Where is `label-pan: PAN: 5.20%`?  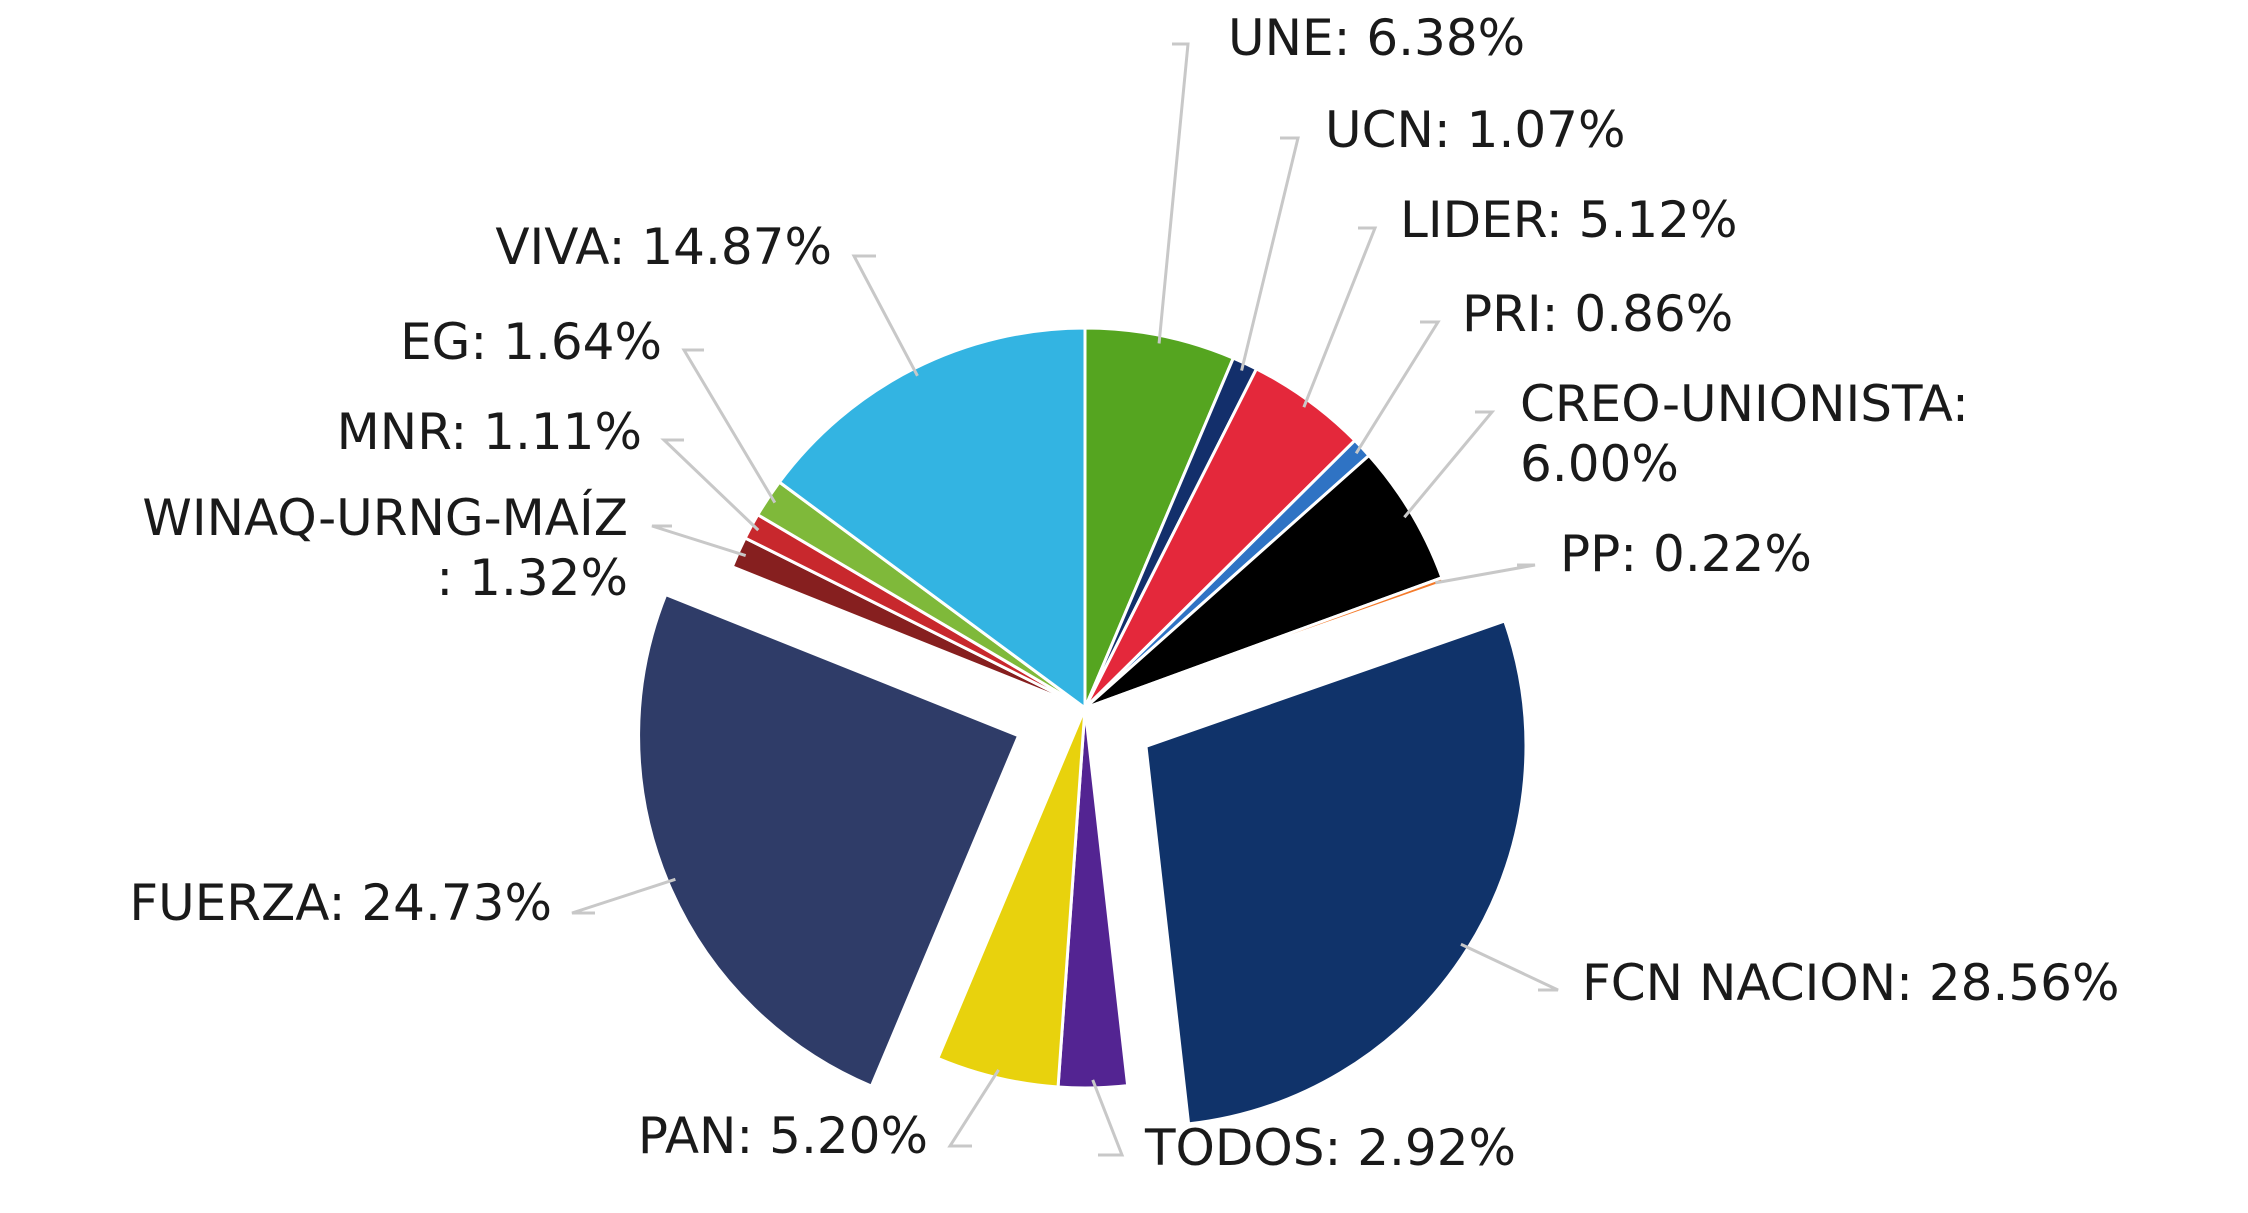 label-pan: PAN: 5.20% is located at coordinates (783, 1136).